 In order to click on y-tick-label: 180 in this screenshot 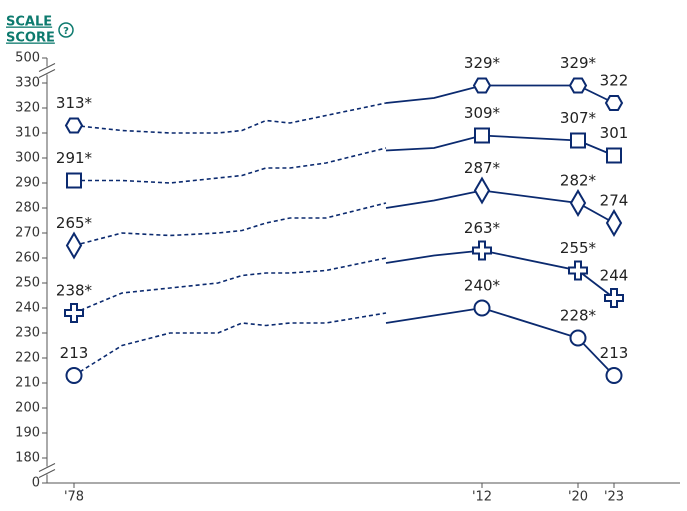, I will do `click(27, 458)`.